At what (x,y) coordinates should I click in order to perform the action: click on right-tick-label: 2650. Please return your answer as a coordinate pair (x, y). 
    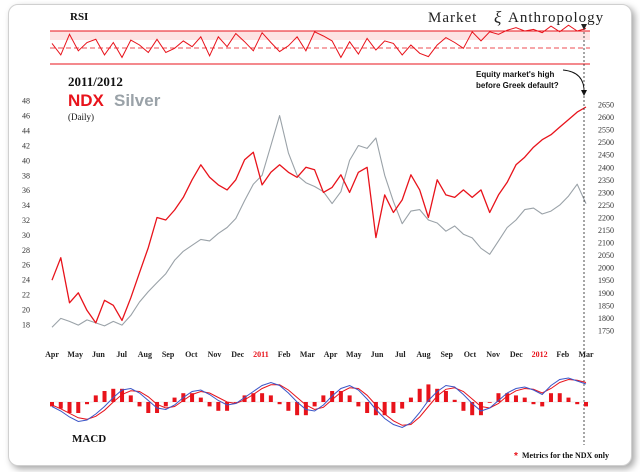
    Looking at the image, I should click on (606, 105).